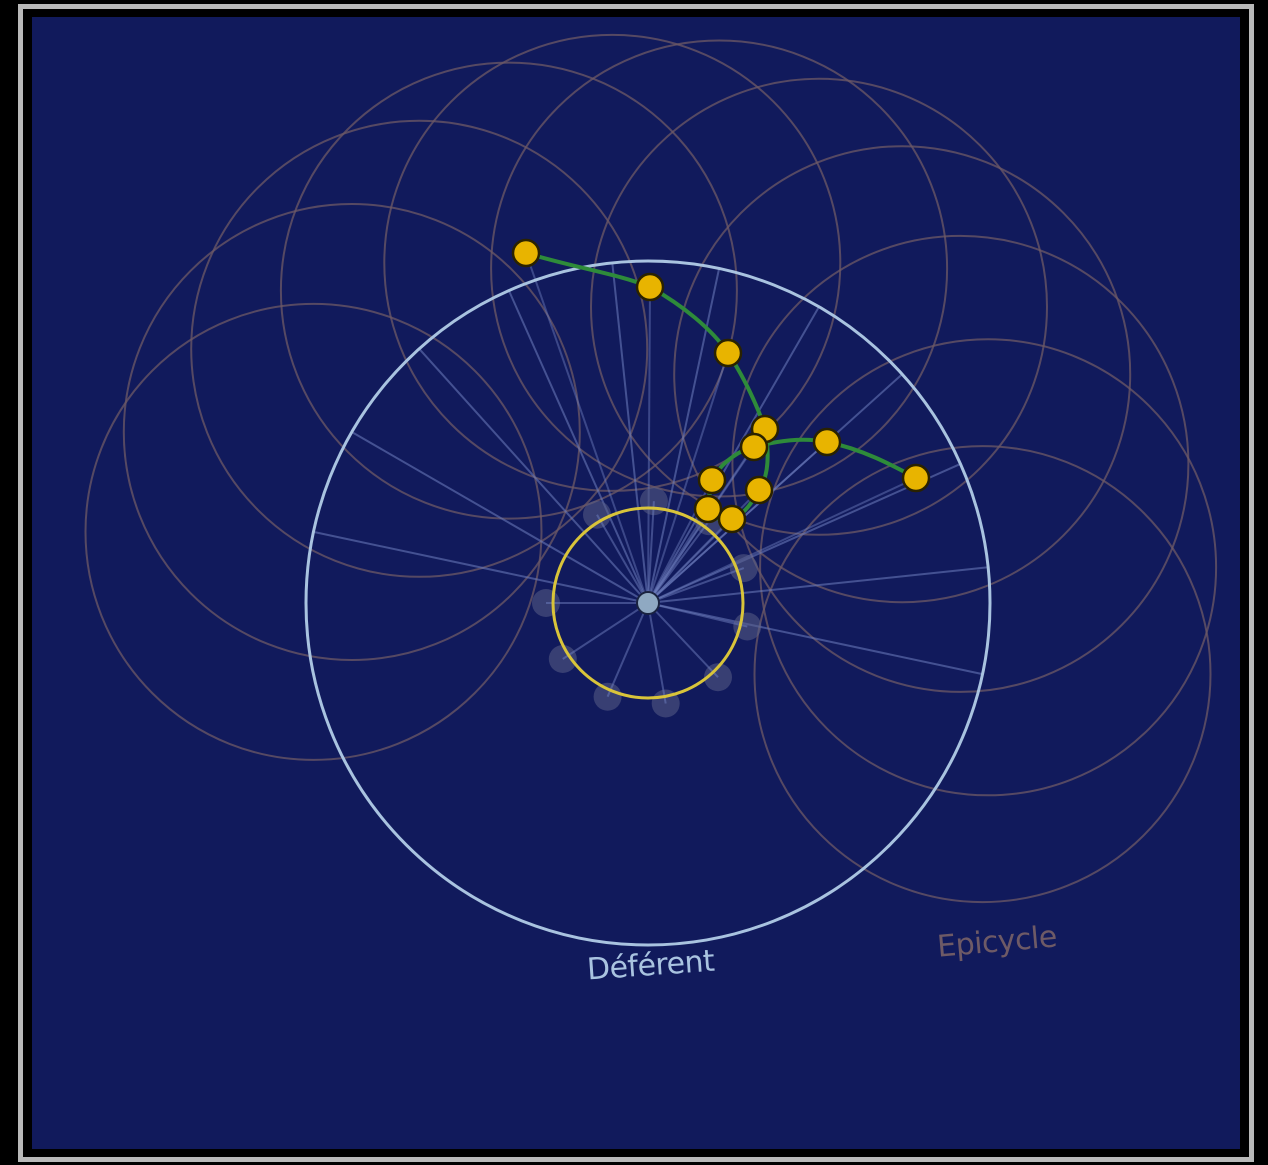 This screenshot has height=1165, width=1268. What do you see at coordinates (997, 941) in the screenshot?
I see `epicycle-label: Epicycle` at bounding box center [997, 941].